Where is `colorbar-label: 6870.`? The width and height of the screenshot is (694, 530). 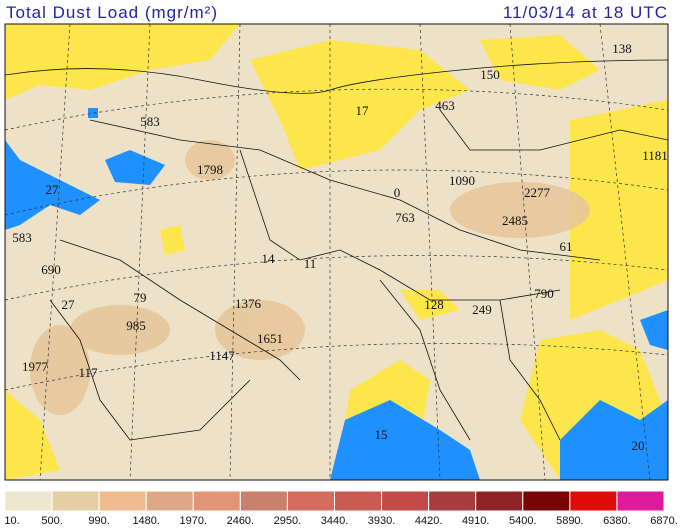
colorbar-label: 6870. is located at coordinates (664, 521).